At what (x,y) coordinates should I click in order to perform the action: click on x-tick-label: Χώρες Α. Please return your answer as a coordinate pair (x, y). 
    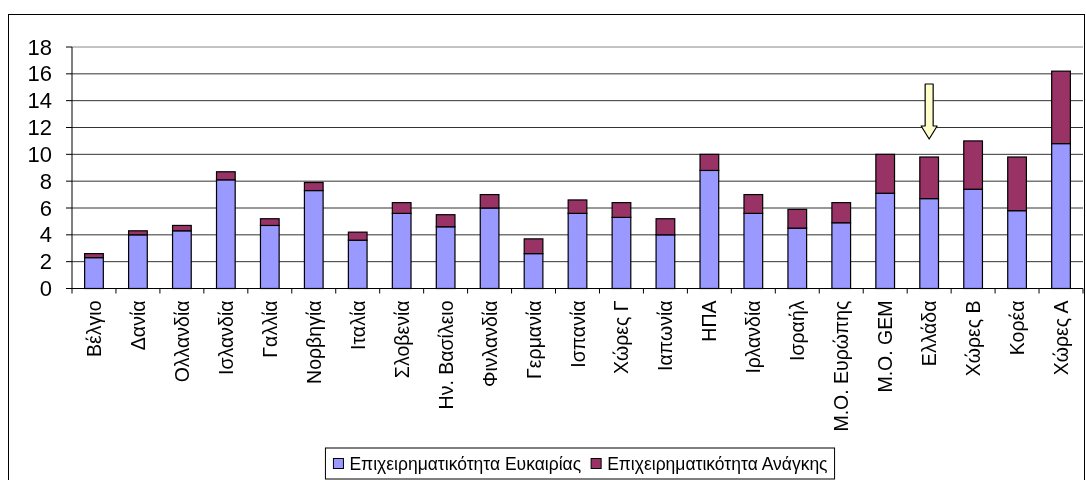
    Looking at the image, I should click on (1061, 338).